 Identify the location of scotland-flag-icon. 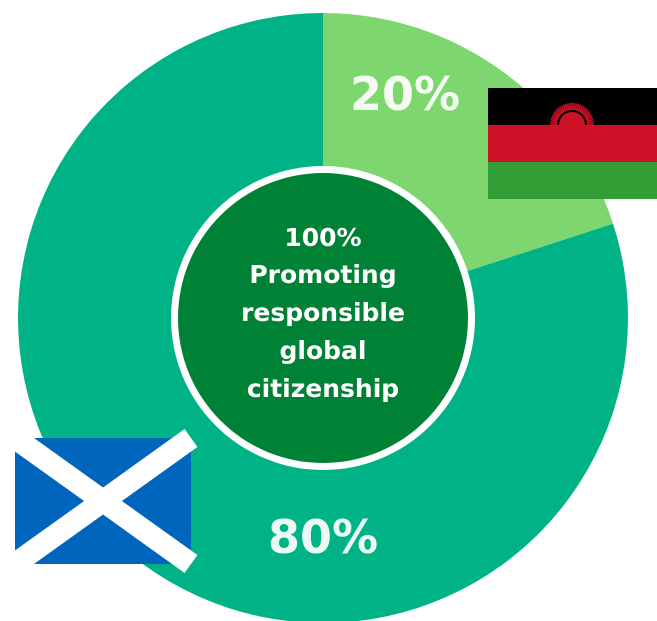
(103, 501).